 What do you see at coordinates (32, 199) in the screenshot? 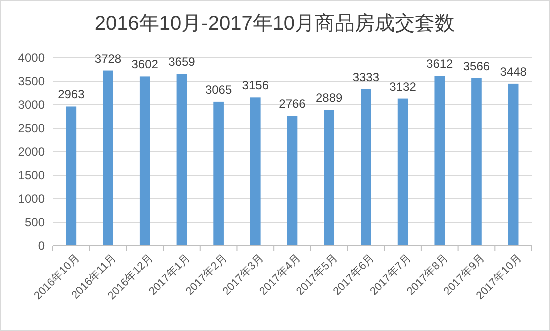
I see `y-tick-label: 1000` at bounding box center [32, 199].